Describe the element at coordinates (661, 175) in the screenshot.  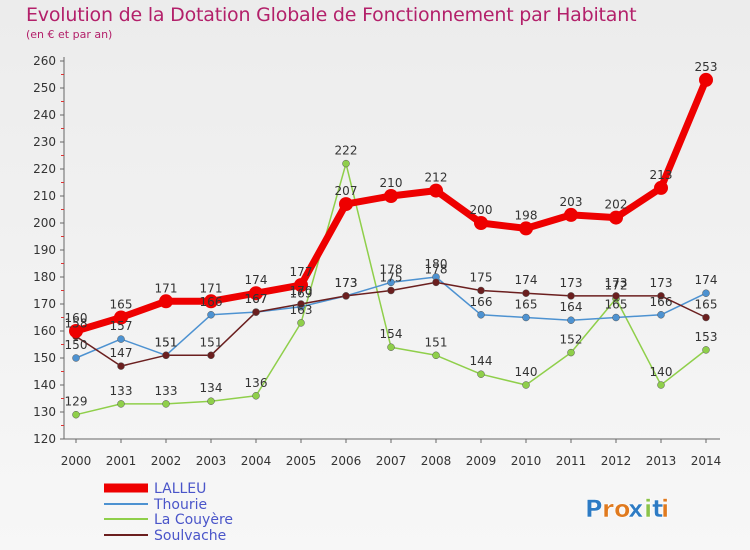
I see `data-label: 213` at that location.